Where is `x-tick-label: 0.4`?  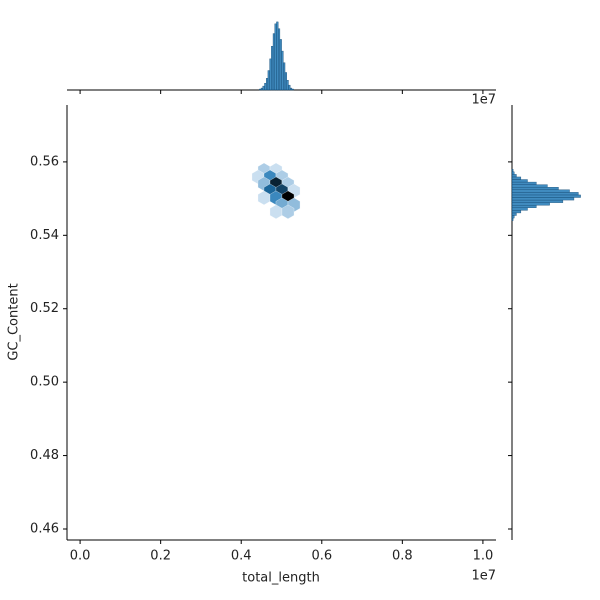 x-tick-label: 0.4 is located at coordinates (241, 556).